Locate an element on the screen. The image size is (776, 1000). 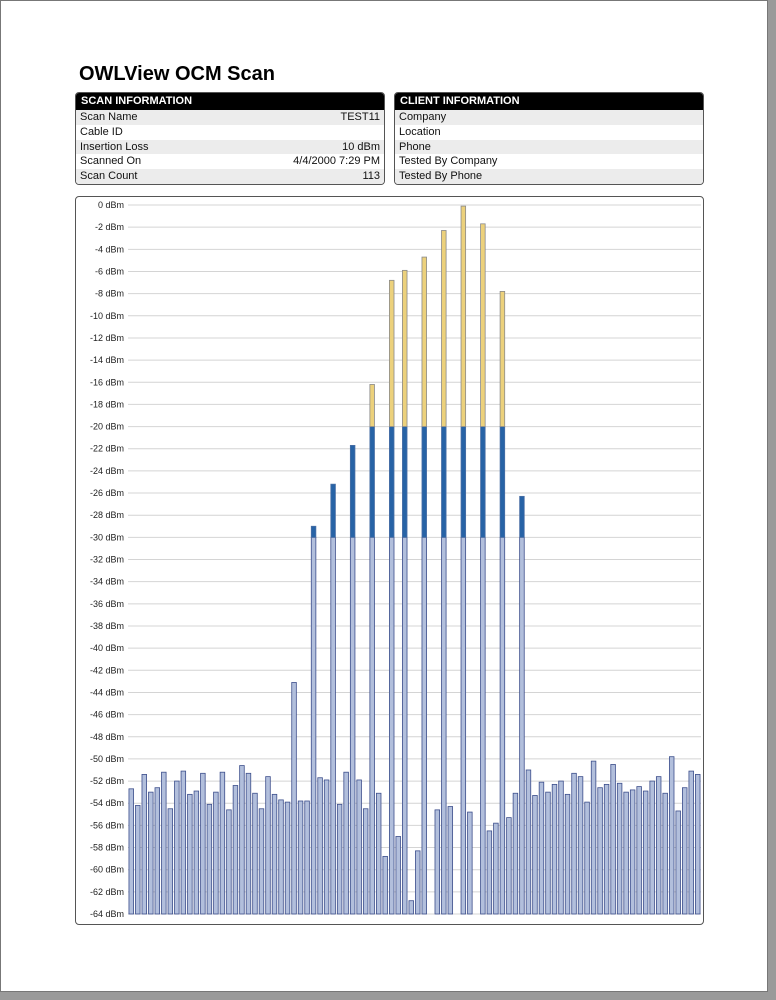
y-tick-label: -28 dBm is located at coordinates (107, 515).